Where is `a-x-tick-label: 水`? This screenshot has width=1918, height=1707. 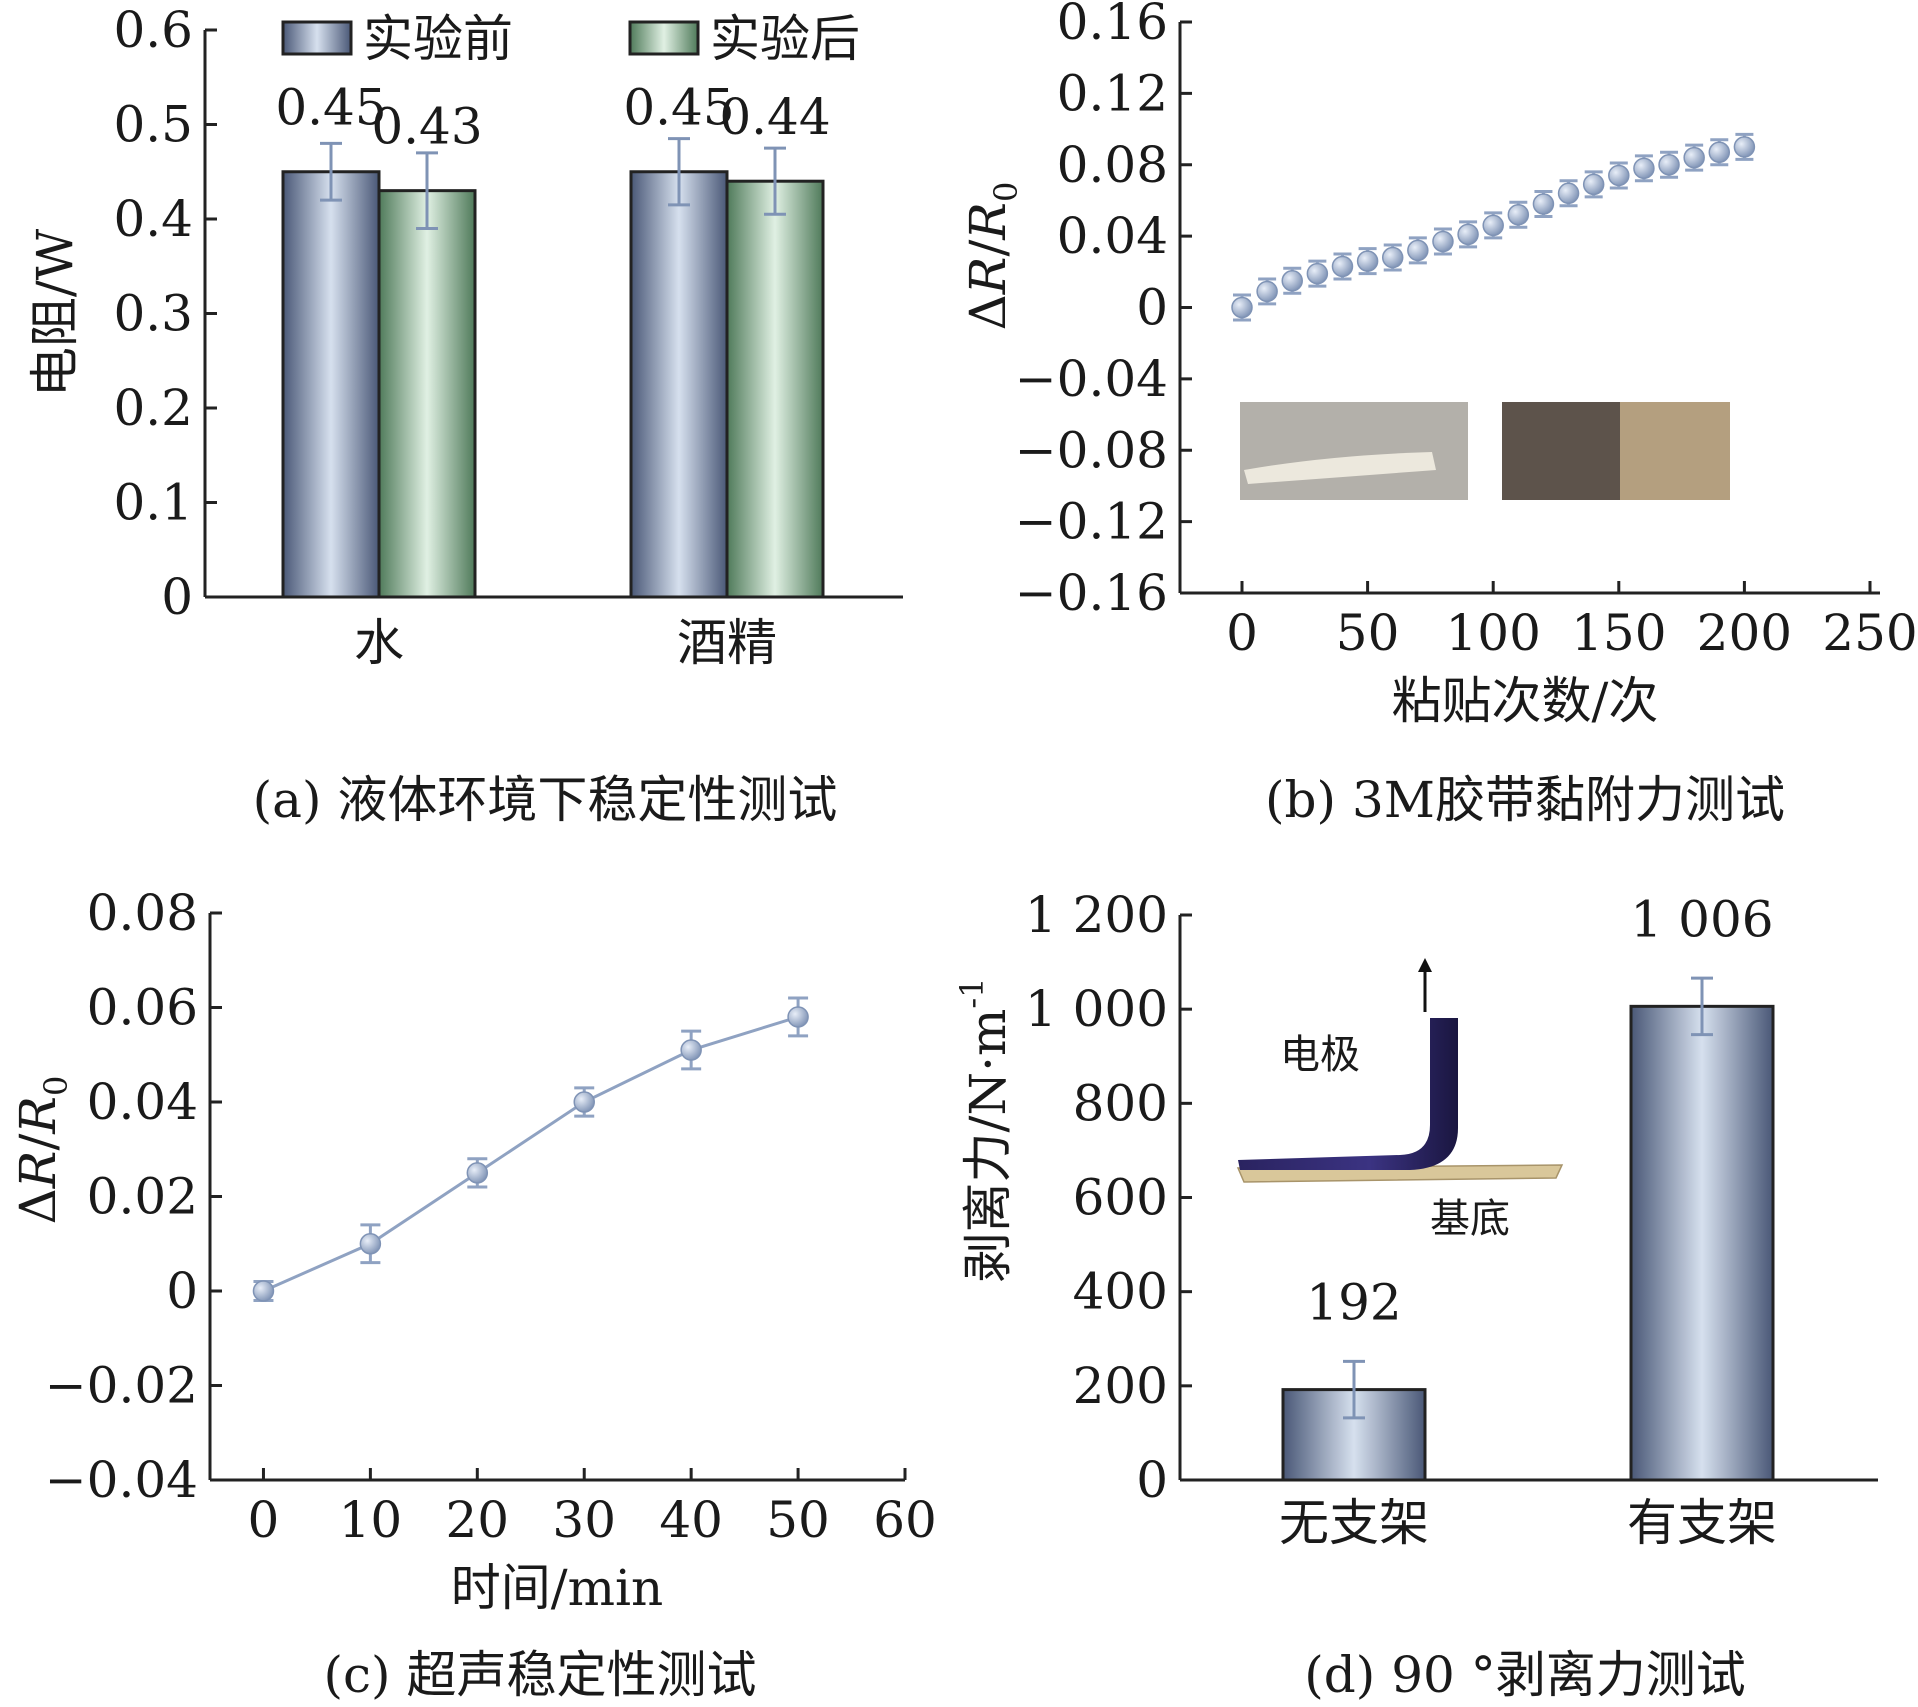 a-x-tick-label: 水 is located at coordinates (379, 643).